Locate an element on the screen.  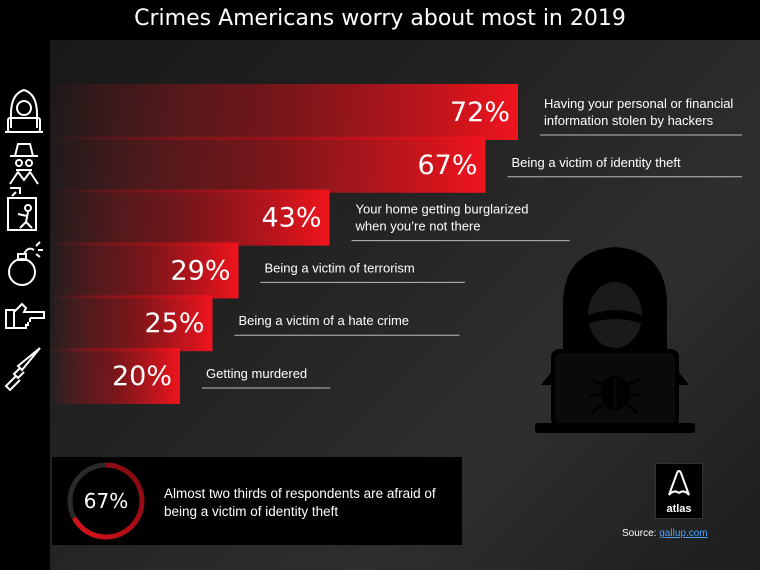
hacker-laptop-icon is located at coordinates (615, 340).